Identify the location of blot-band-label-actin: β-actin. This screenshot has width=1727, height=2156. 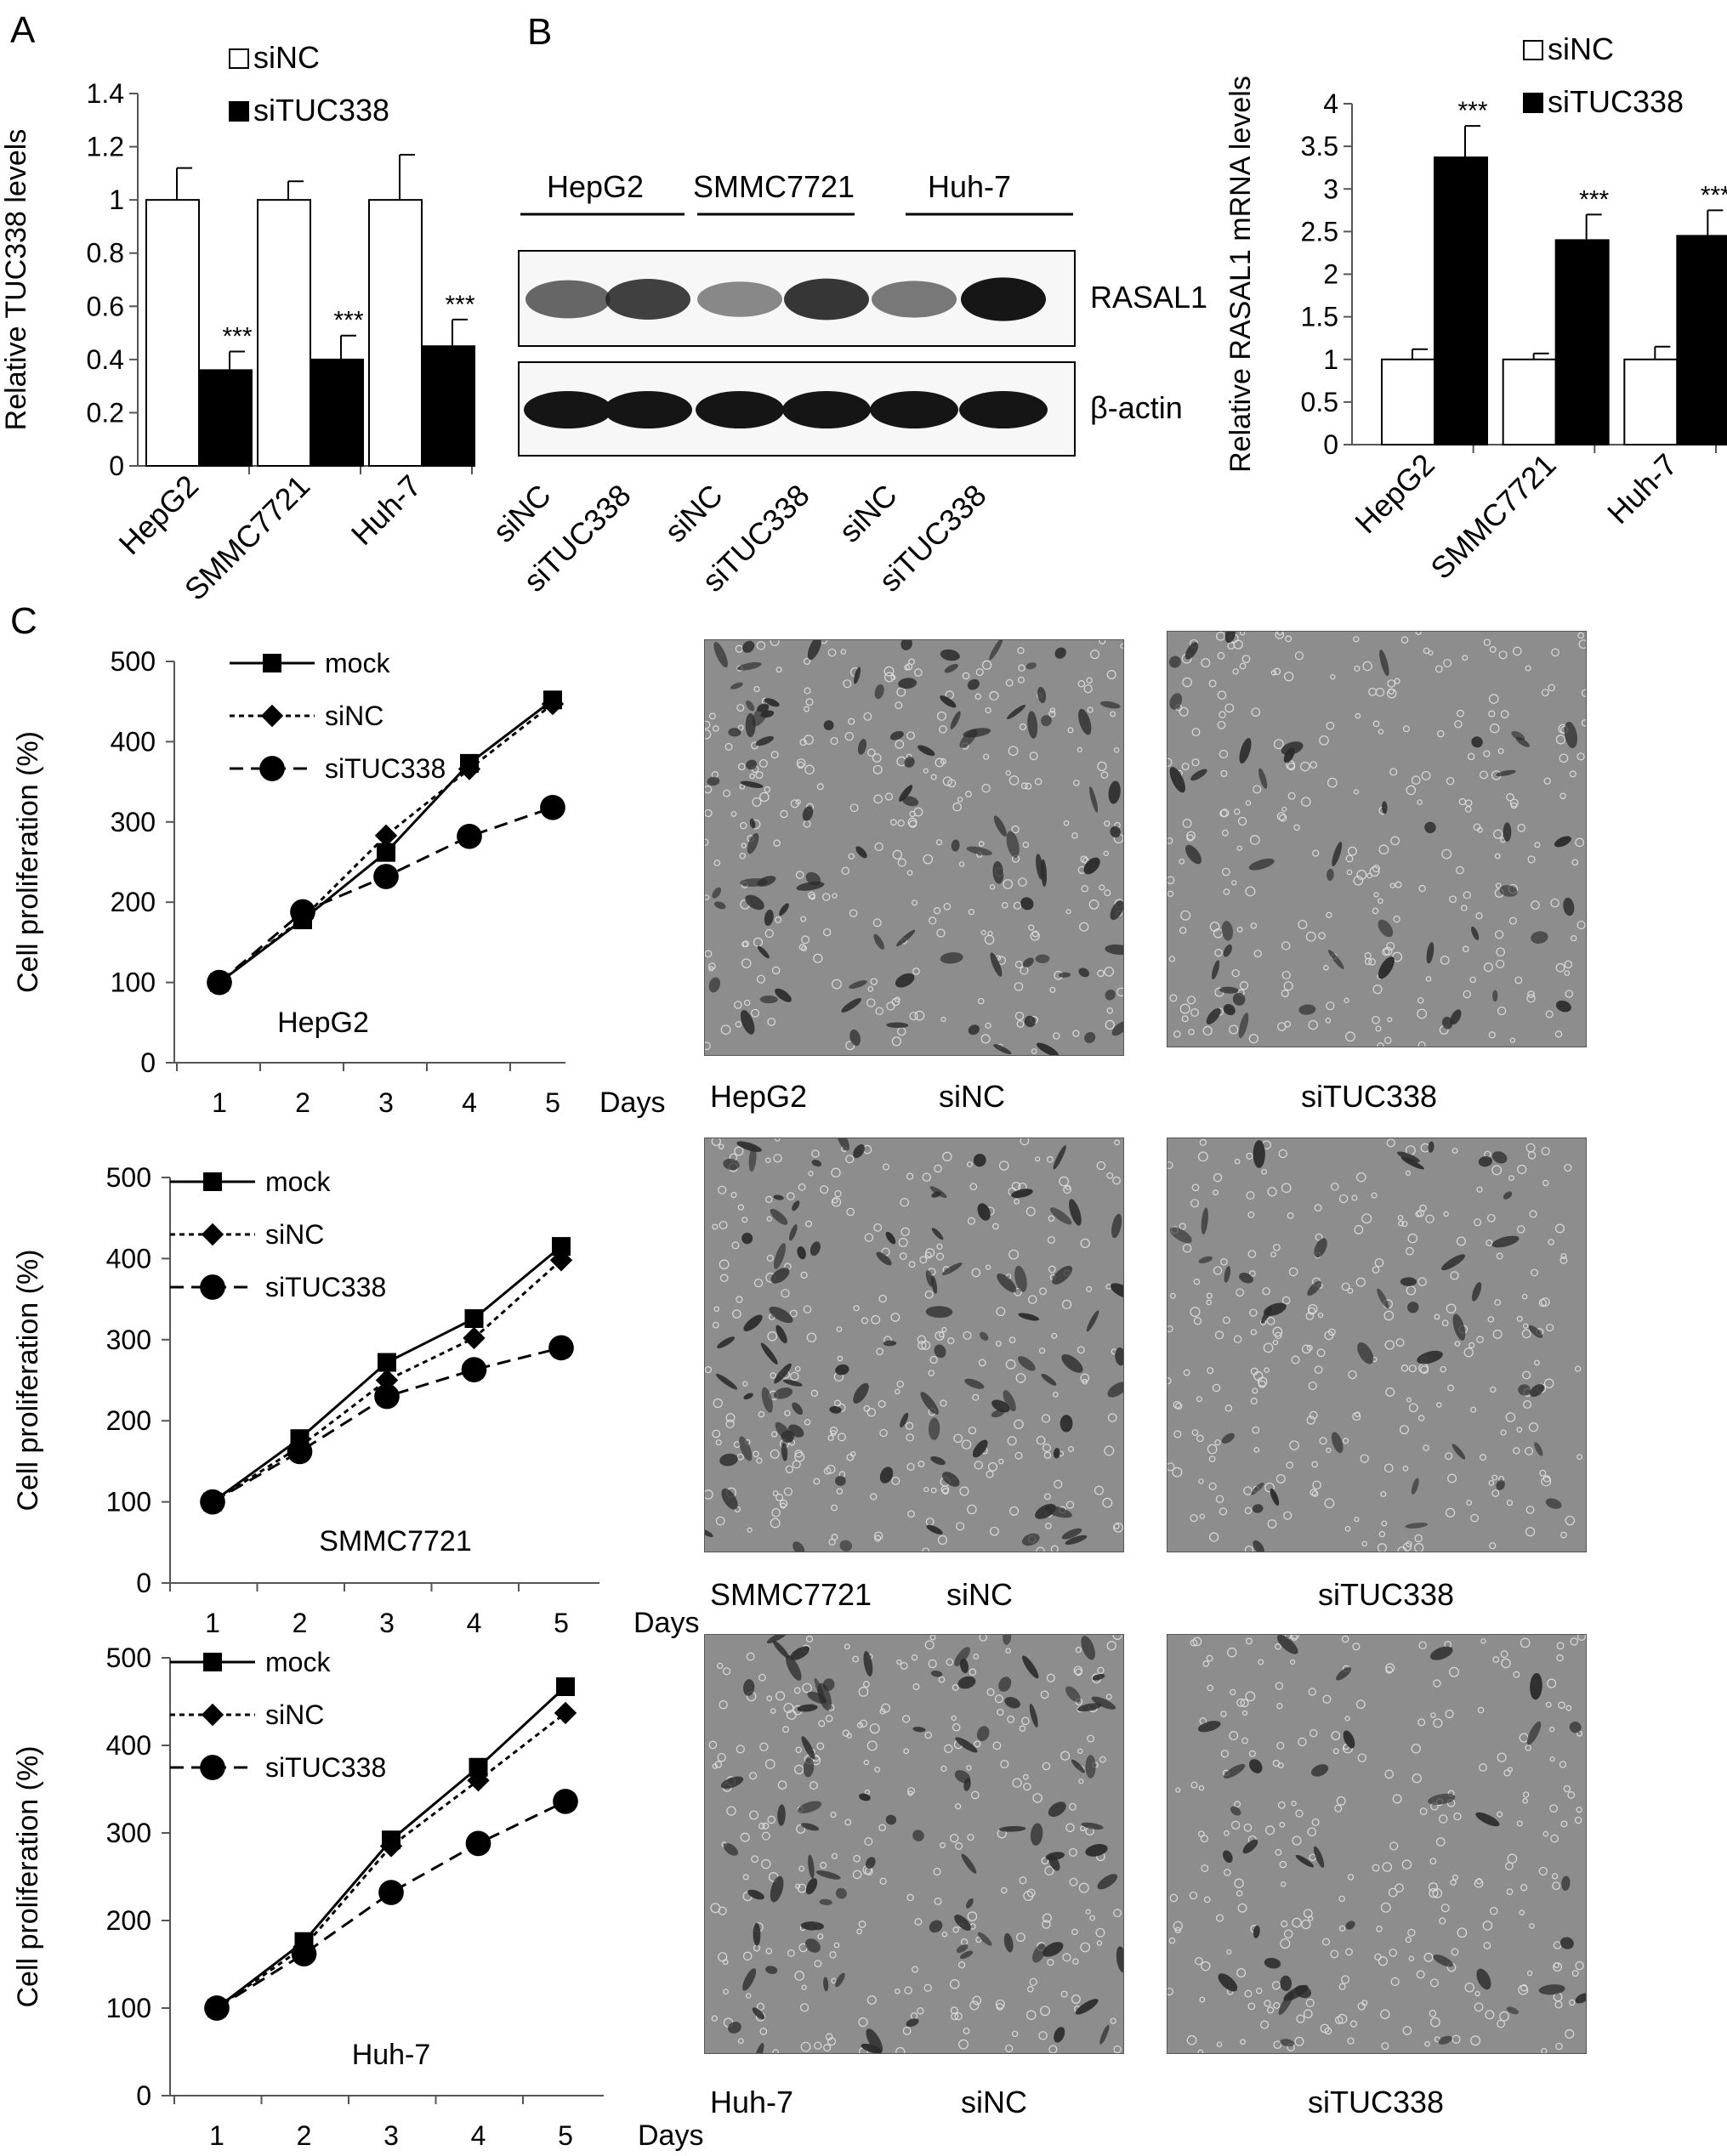
(1136, 408).